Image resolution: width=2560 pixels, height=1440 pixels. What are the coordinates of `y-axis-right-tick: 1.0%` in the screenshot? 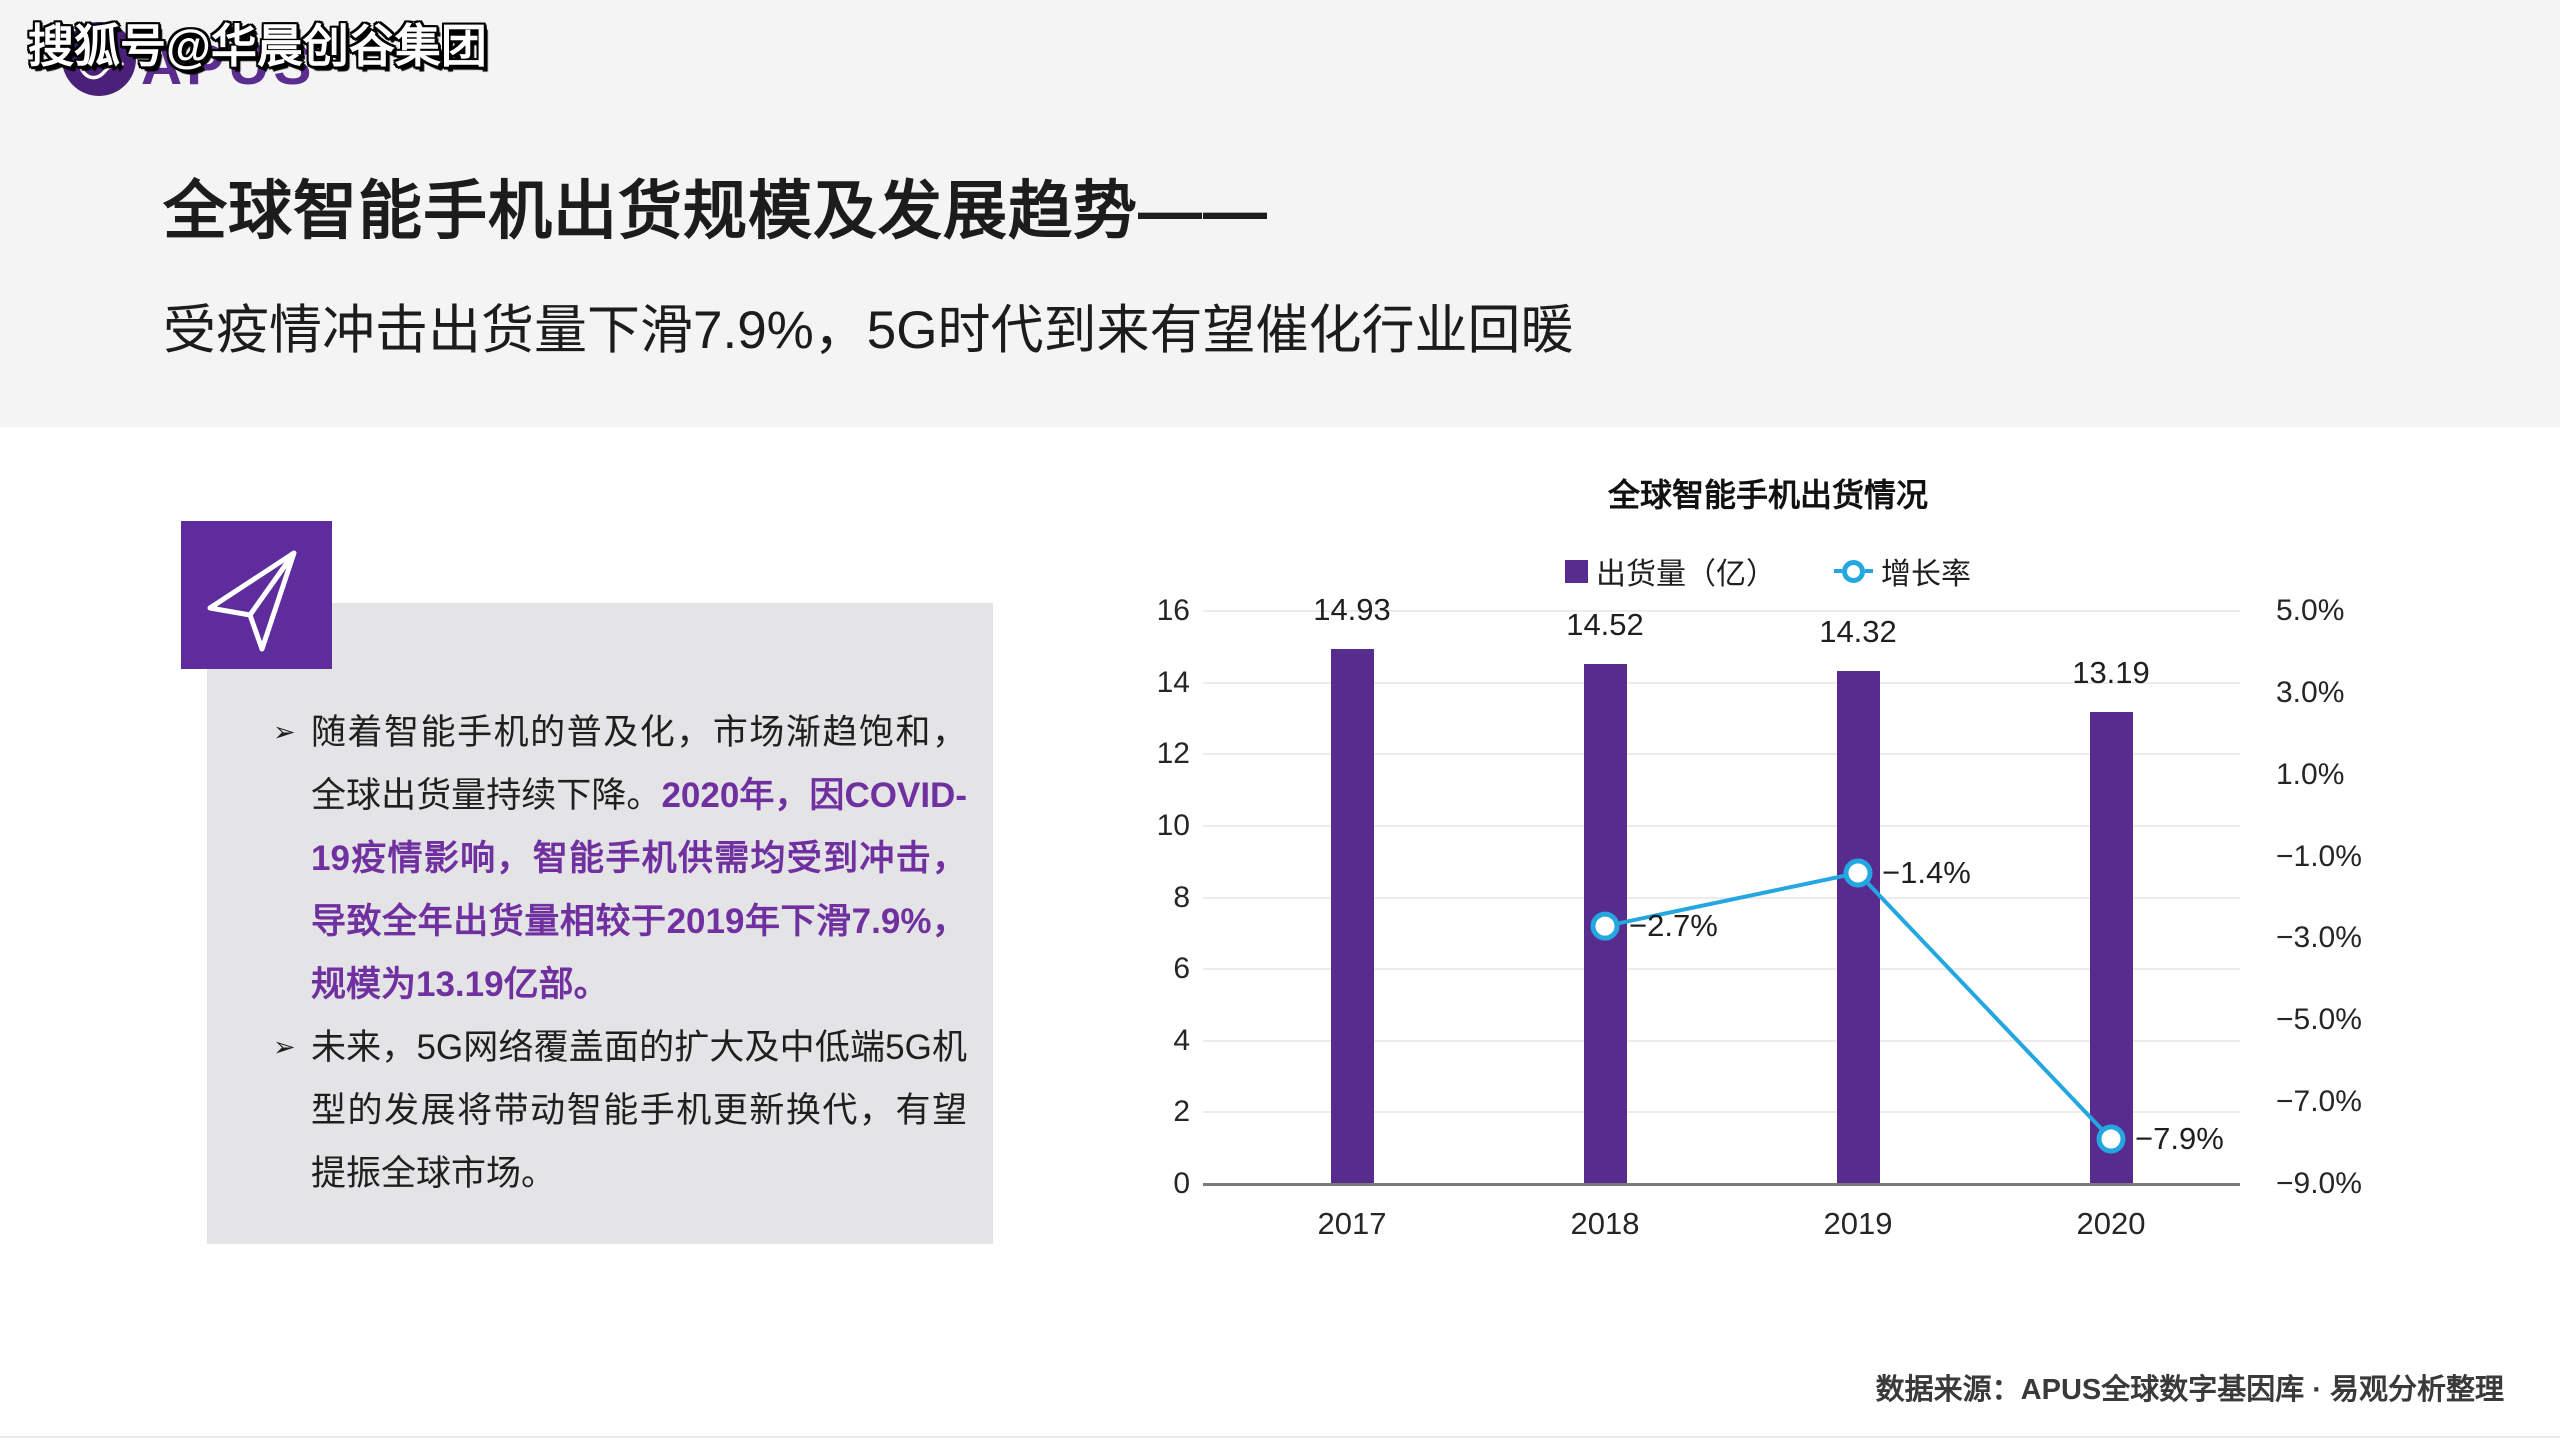 It's located at (2310, 774).